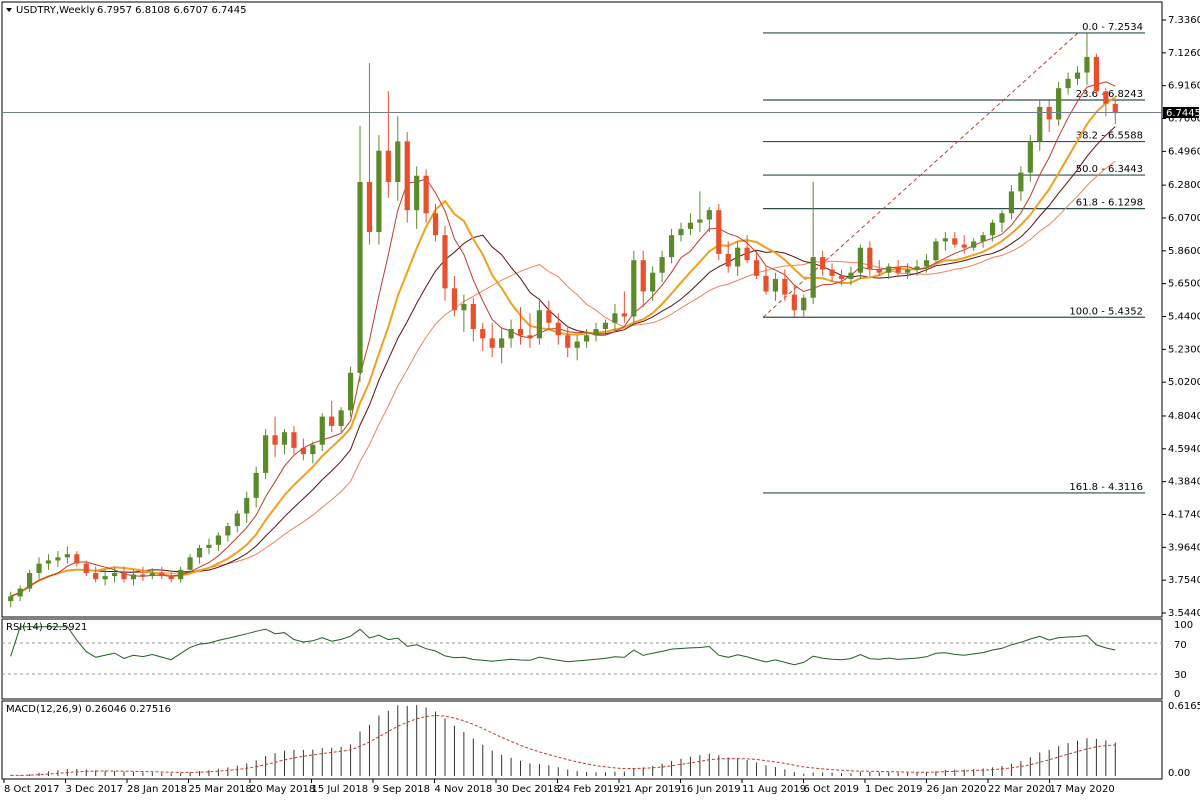 The height and width of the screenshot is (800, 1200). What do you see at coordinates (9, 10) in the screenshot?
I see `dropdown-arrow-icon` at bounding box center [9, 10].